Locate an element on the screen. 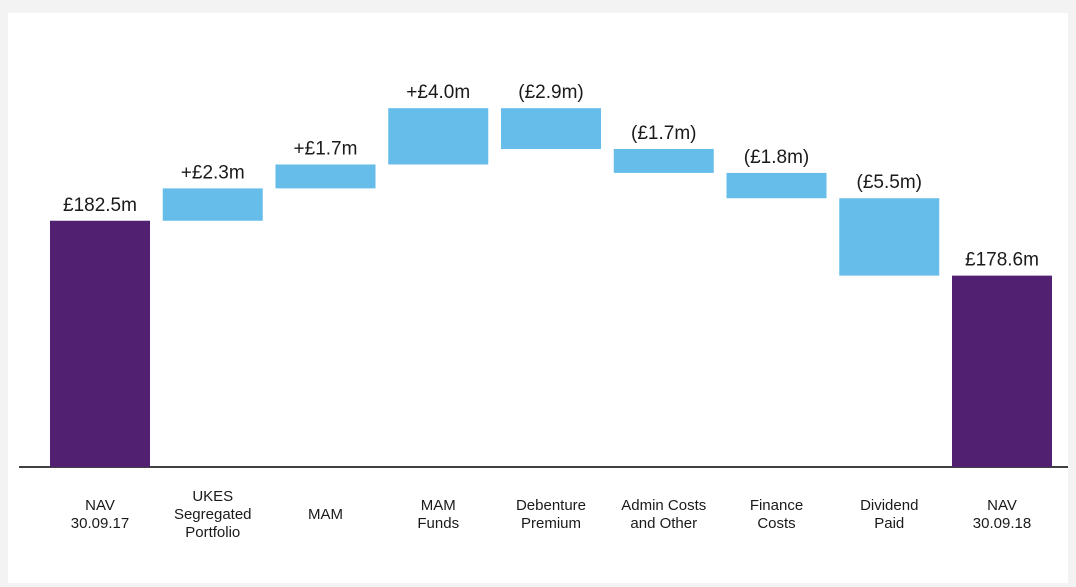 Image resolution: width=1076 pixels, height=587 pixels. category-label-8: NAV 30.09.18 is located at coordinates (1002, 514).